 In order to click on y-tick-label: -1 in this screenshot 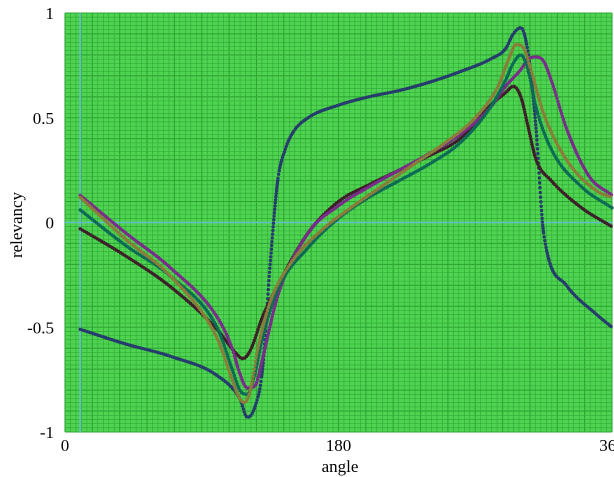, I will do `click(47, 432)`.